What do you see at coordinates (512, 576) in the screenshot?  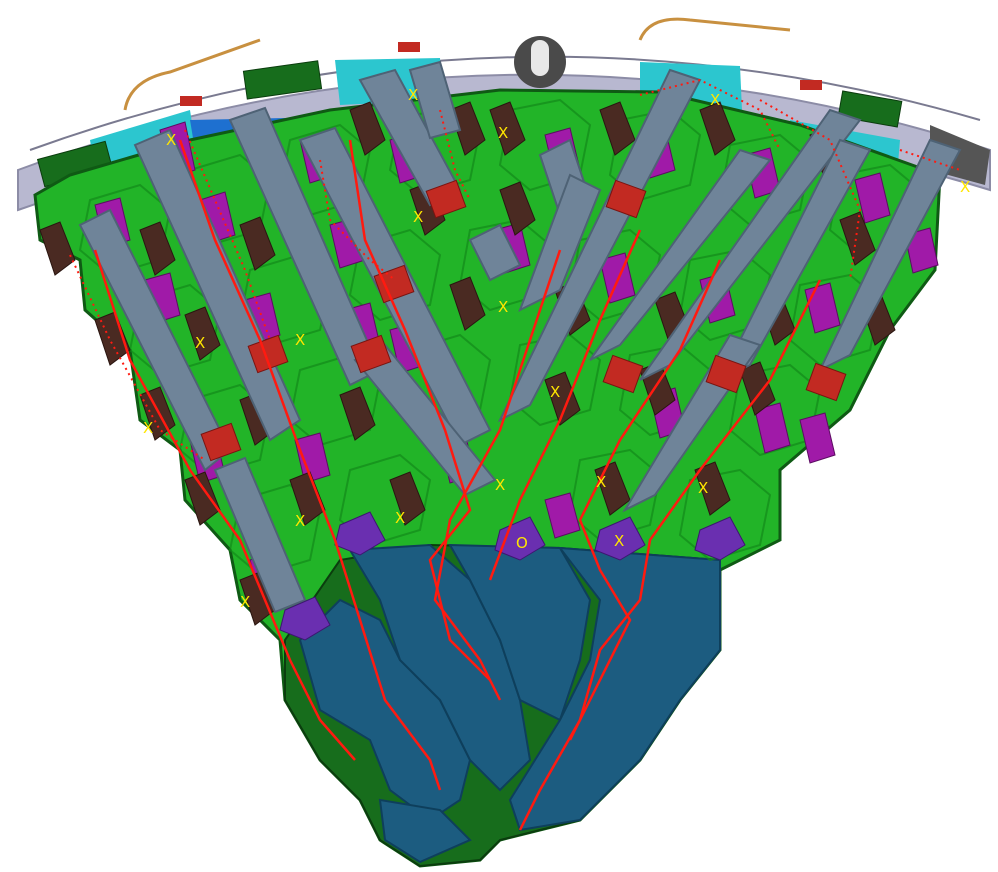 I see `bga-packages` at bounding box center [512, 576].